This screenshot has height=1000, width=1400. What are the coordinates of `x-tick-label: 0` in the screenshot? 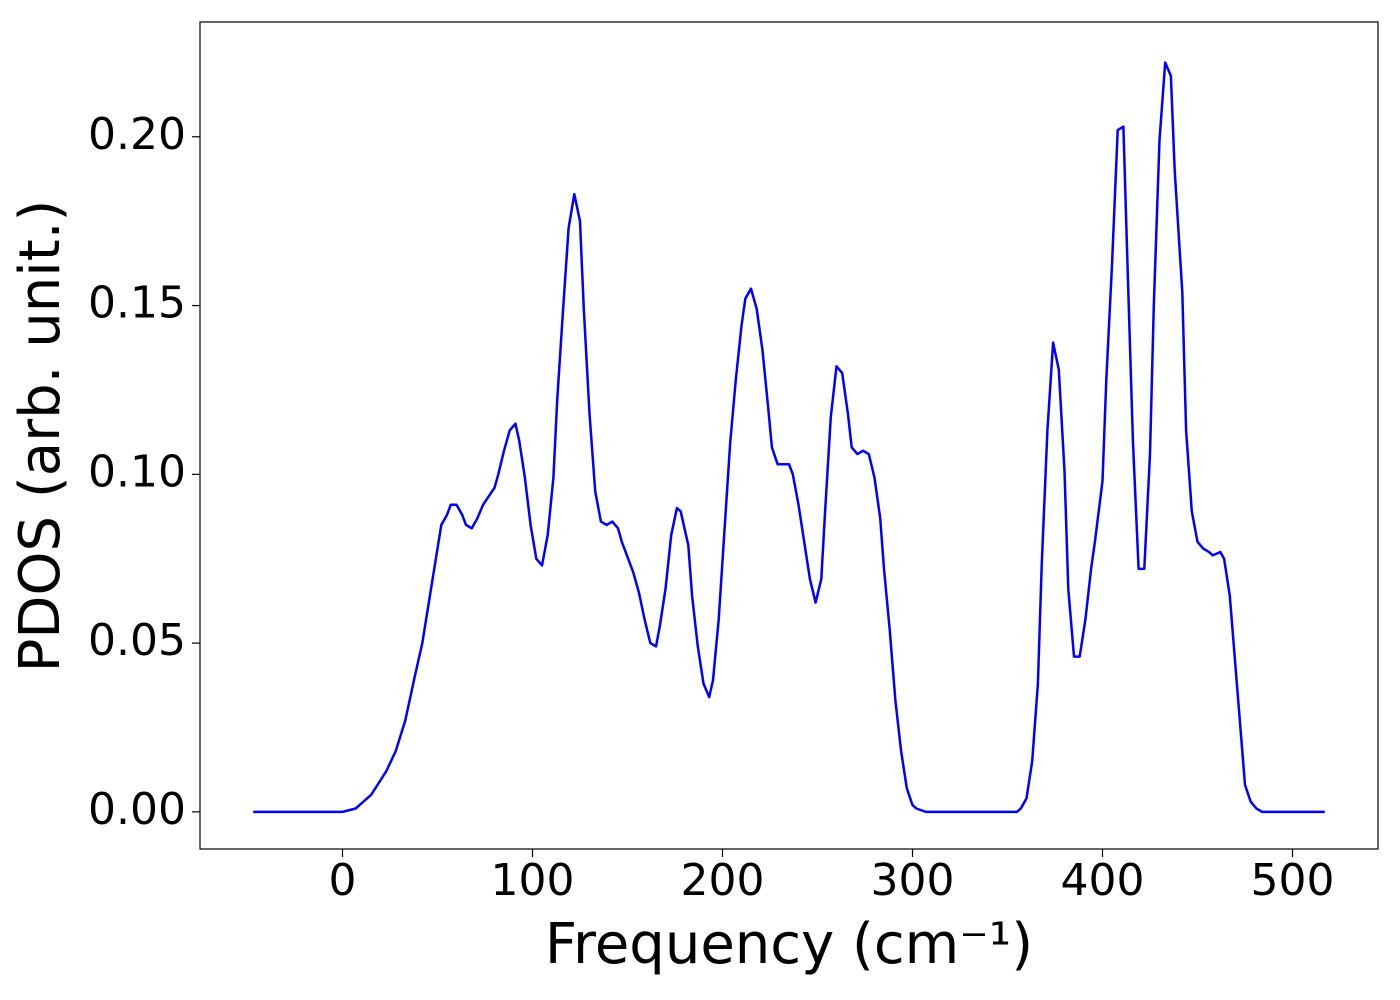 It's located at (343, 880).